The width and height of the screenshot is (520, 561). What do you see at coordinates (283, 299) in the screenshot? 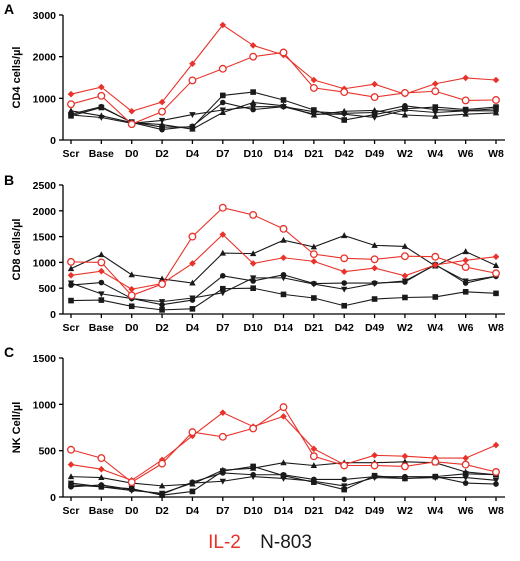
I see `series-n803-square` at bounding box center [283, 299].